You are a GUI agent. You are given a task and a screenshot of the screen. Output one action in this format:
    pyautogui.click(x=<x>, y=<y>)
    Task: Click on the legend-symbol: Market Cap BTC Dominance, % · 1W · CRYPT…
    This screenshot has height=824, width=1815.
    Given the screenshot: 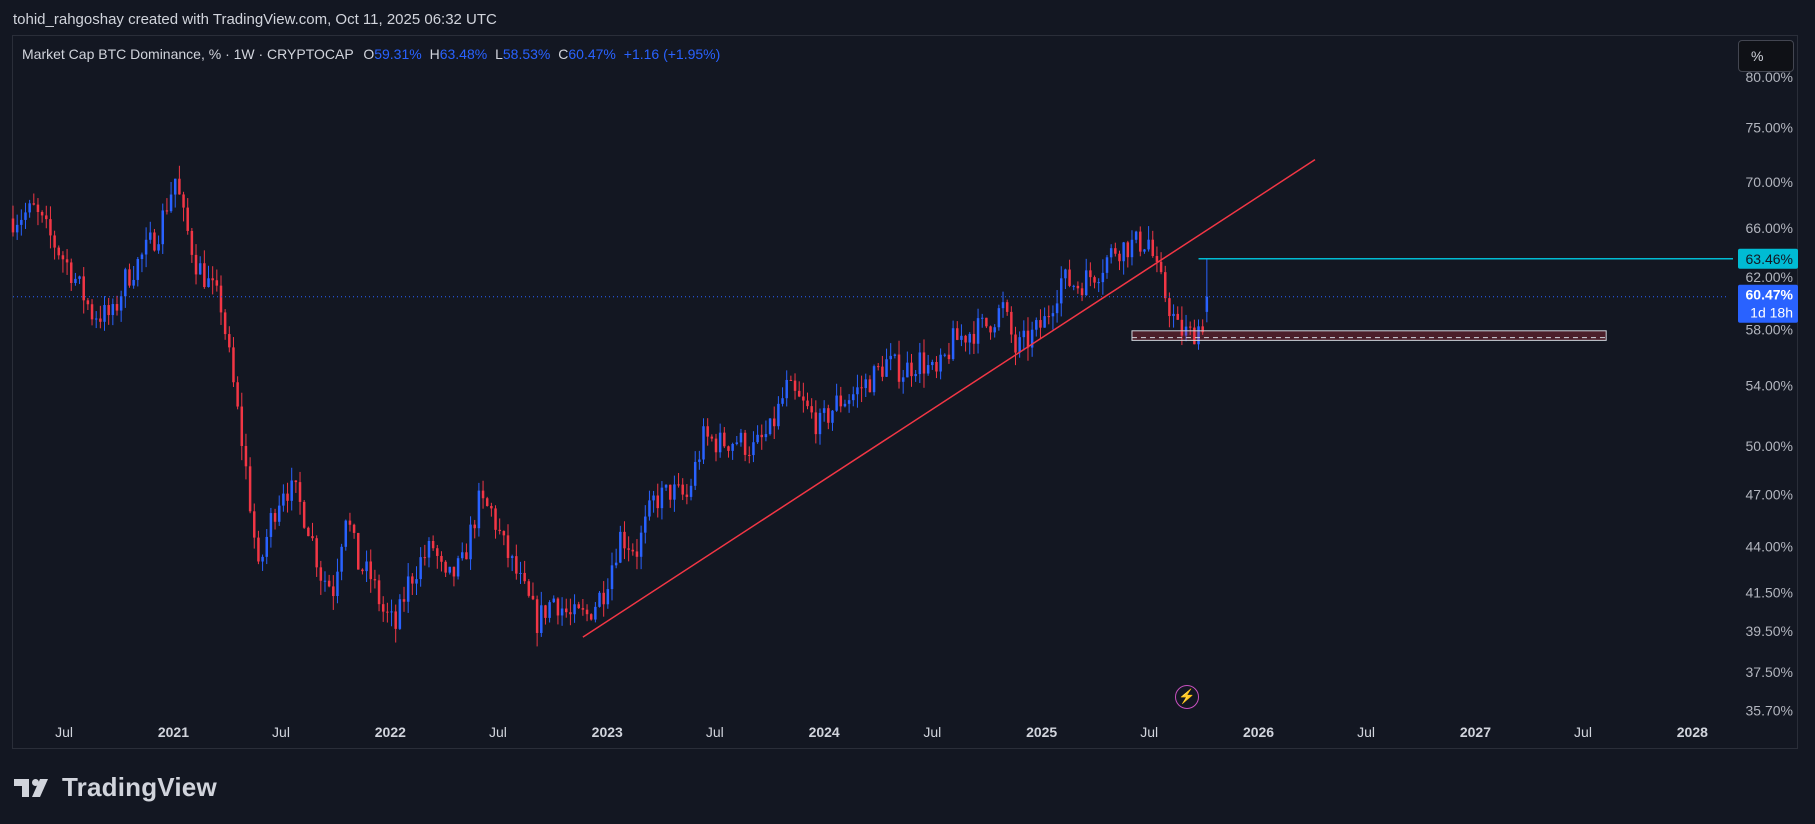 What is the action you would take?
    pyautogui.click(x=188, y=54)
    